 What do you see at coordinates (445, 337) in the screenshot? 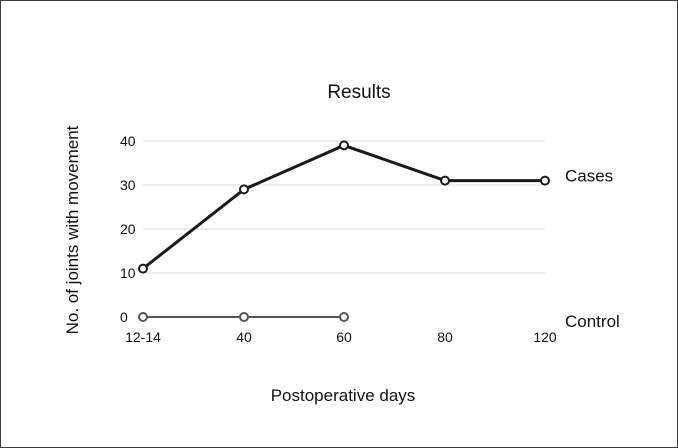
I see `x-tick-label: 80` at bounding box center [445, 337].